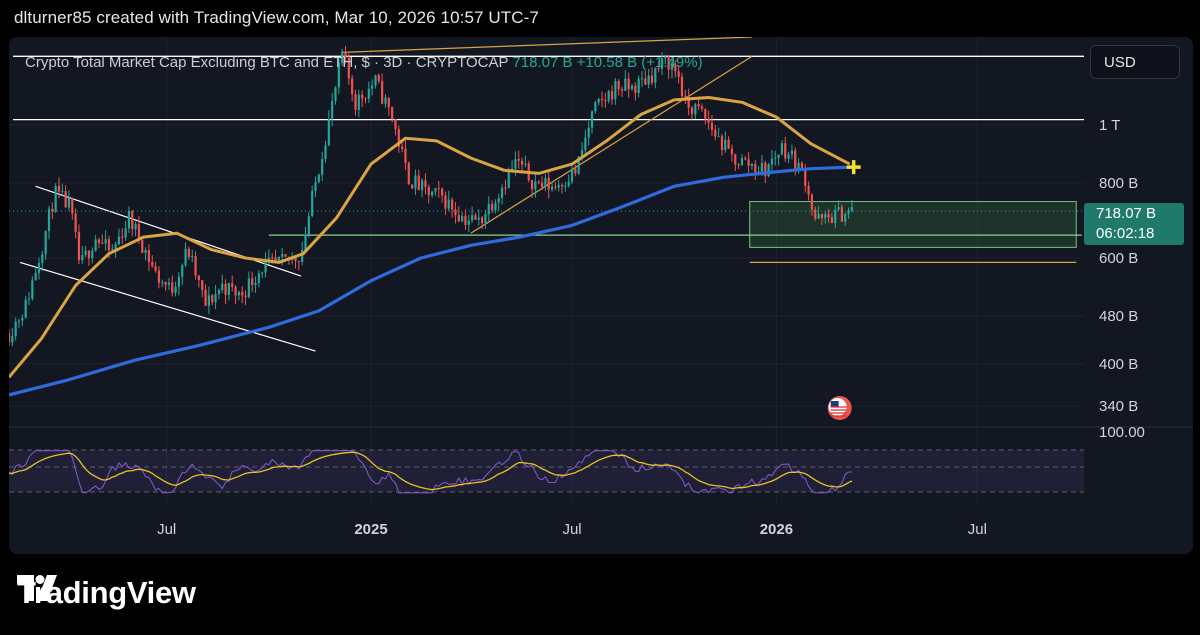 This screenshot has height=635, width=1200. Describe the element at coordinates (168, 231) in the screenshot. I see `trendline-channel-upper` at that location.